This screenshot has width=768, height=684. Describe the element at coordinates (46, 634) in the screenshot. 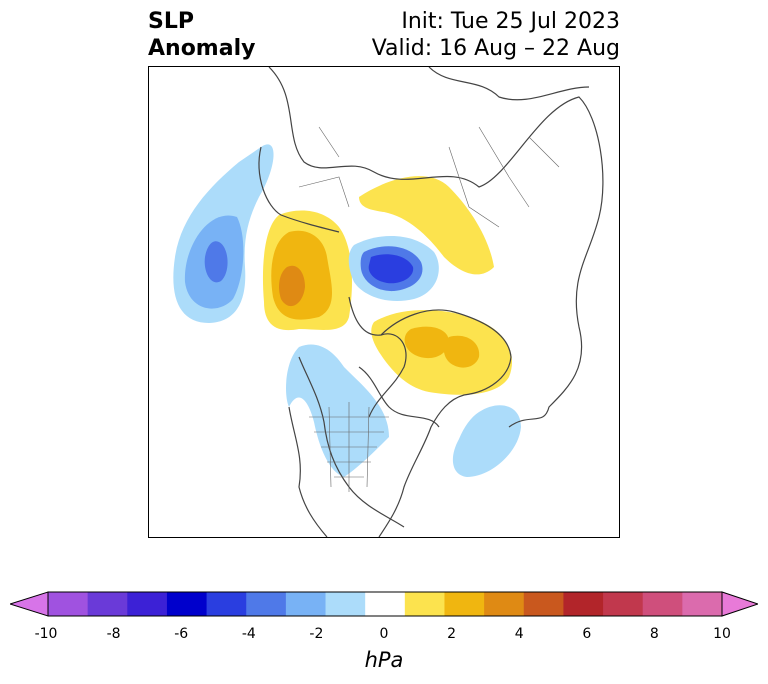

I see `colorbar-tick-label: -10` at that location.